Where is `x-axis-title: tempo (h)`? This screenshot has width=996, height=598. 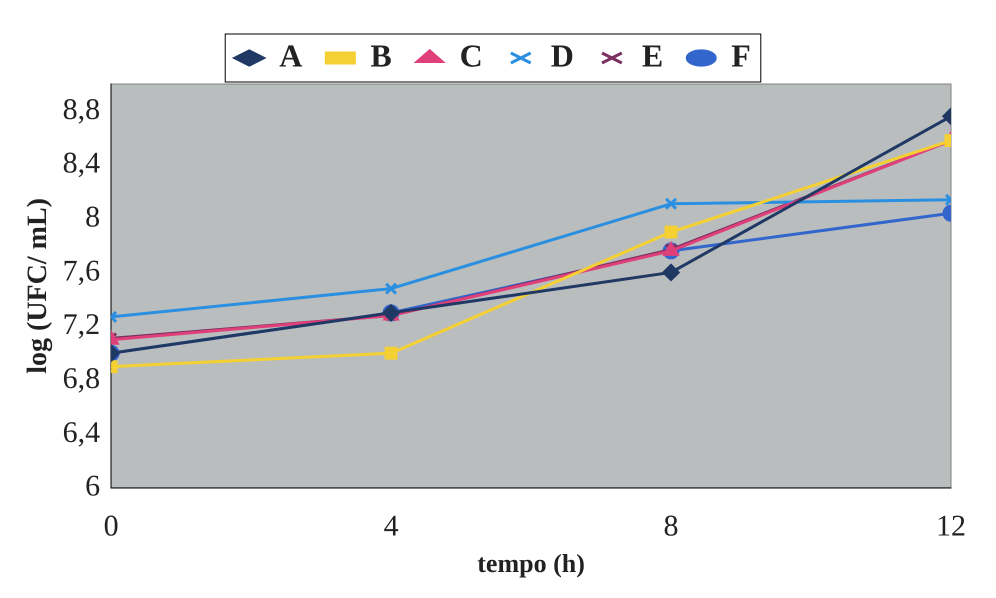 x-axis-title: tempo (h) is located at coordinates (531, 563).